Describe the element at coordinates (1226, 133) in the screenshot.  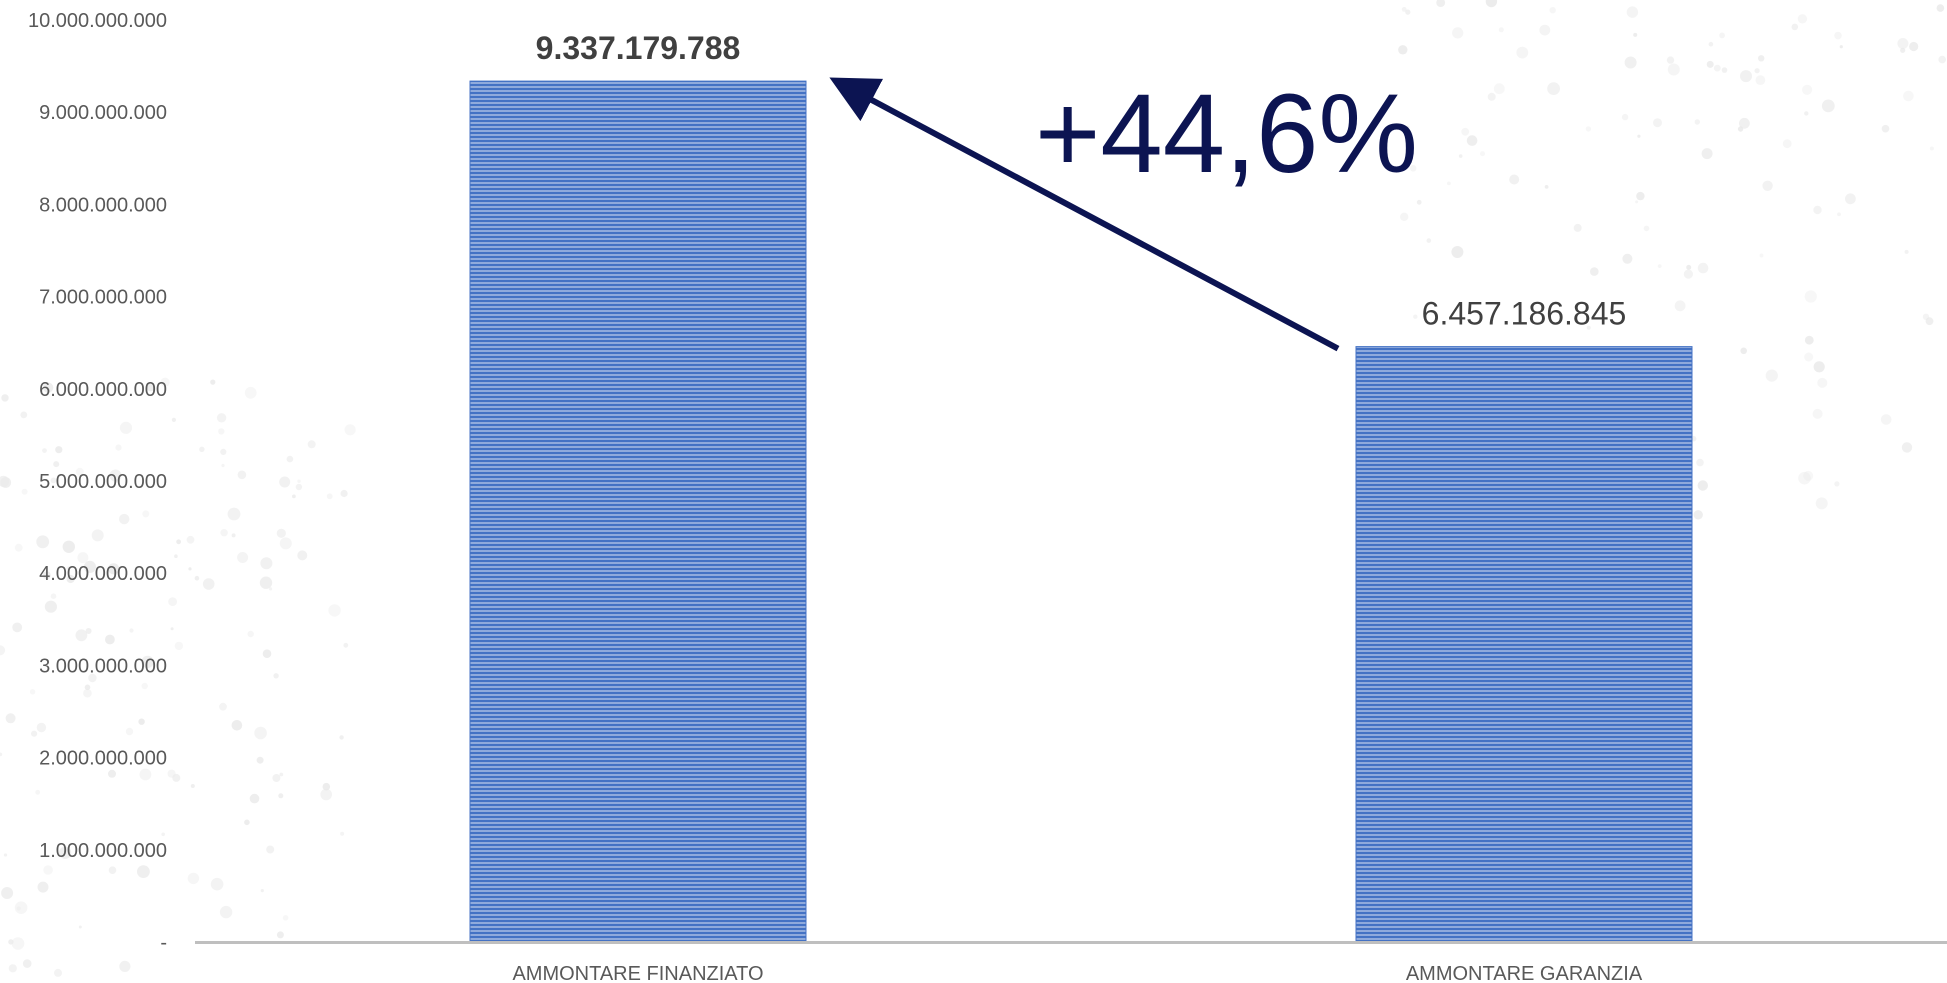
I see `percentage-annotation: +44,6%` at that location.